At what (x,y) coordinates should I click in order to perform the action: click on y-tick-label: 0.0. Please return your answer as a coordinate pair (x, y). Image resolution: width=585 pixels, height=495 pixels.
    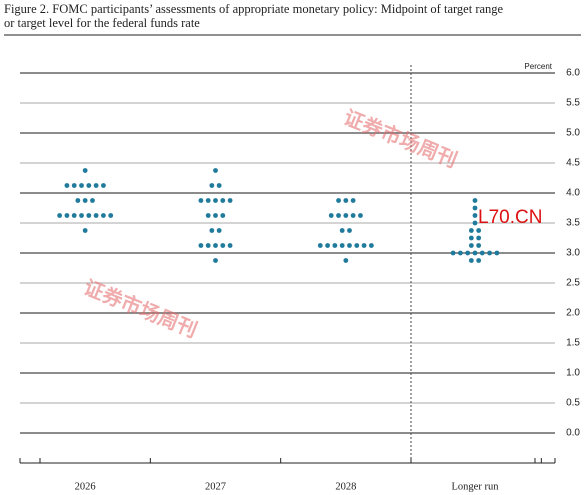
    Looking at the image, I should click on (573, 433).